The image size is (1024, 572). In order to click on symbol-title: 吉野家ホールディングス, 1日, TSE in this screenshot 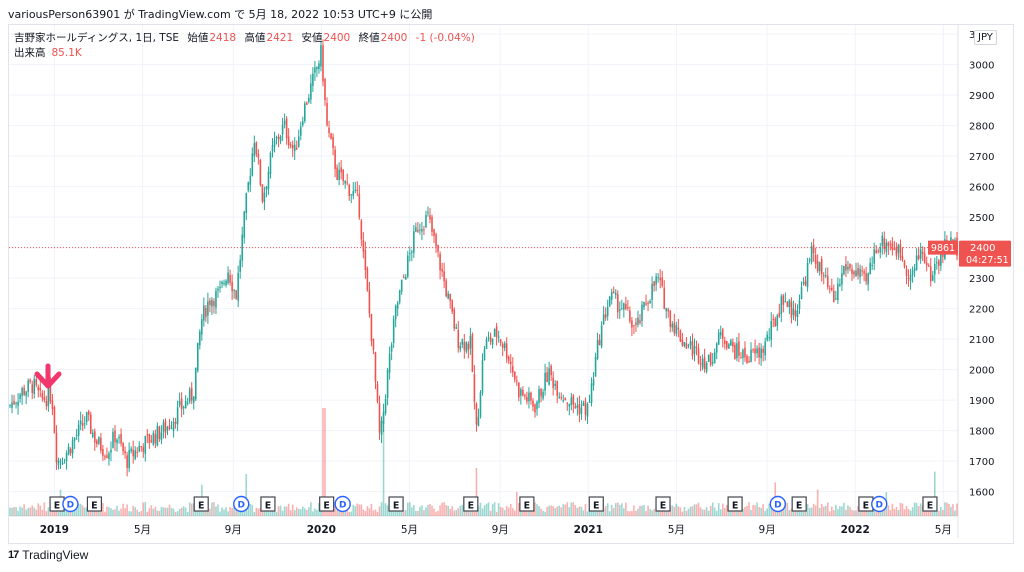, I will do `click(97, 38)`.